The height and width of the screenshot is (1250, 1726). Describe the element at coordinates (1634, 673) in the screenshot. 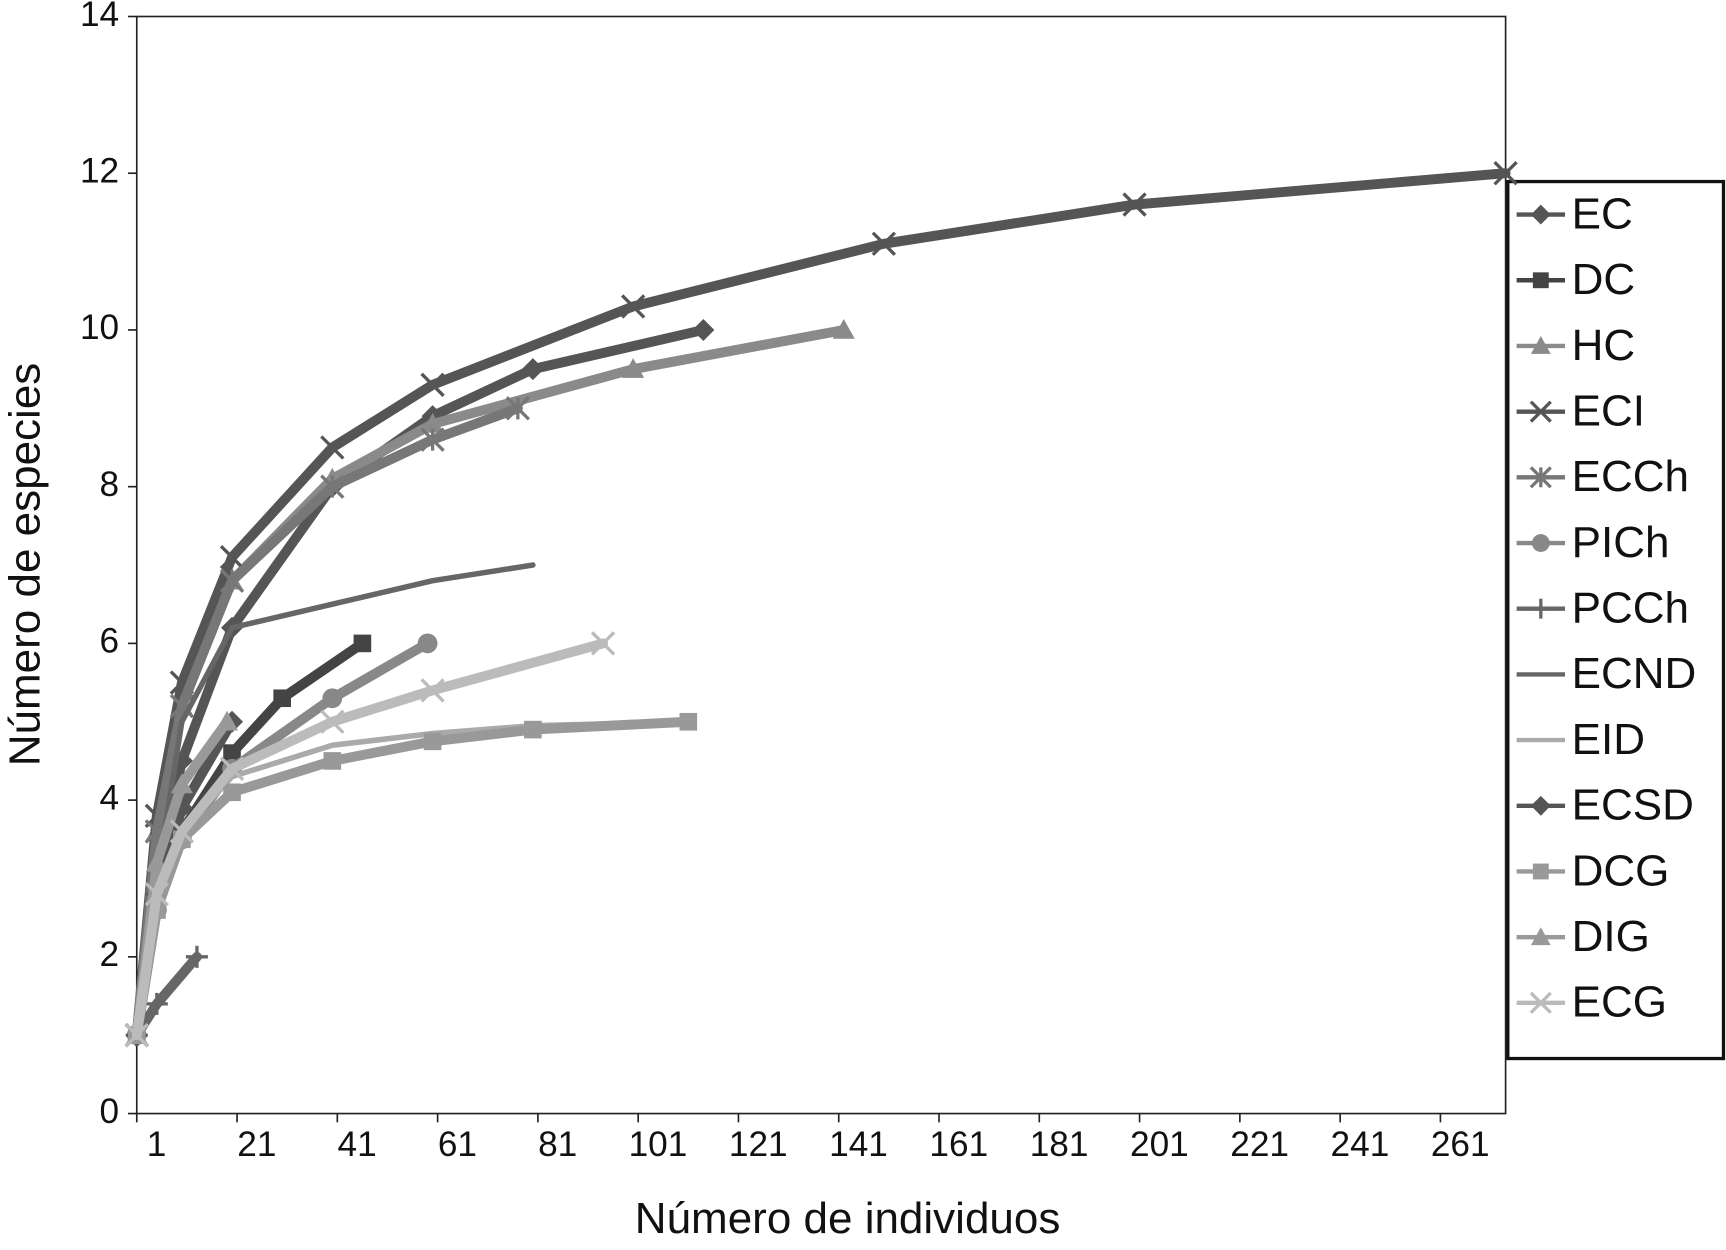

I see `legend-label: ECND` at that location.